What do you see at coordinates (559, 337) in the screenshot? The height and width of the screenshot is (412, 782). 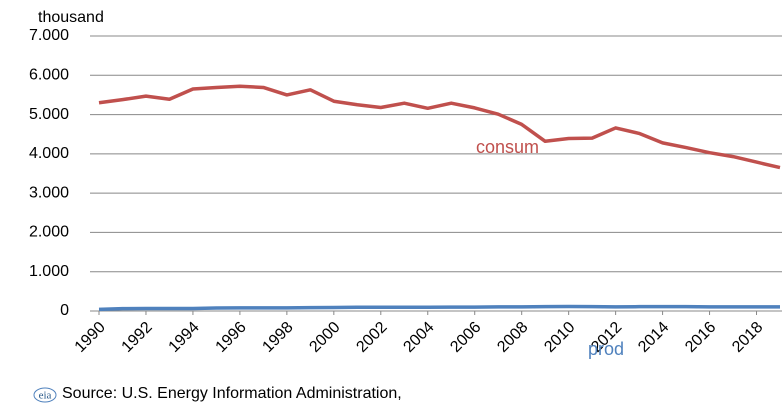 I see `x-tick-label: 2010` at bounding box center [559, 337].